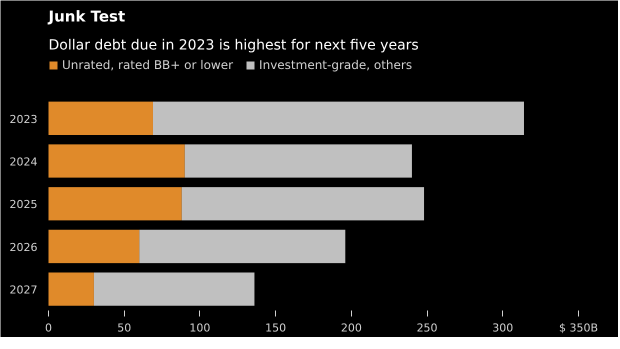 Image resolution: width=620 pixels, height=349 pixels. What do you see at coordinates (24, 205) in the screenshot?
I see `y-tick-label: 2025` at bounding box center [24, 205].